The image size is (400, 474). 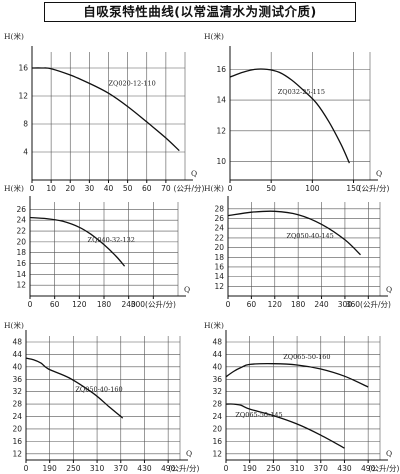 What do you see at coordinates (55, 304) in the screenshot?
I see `x-tick-label: 60` at bounding box center [55, 304].